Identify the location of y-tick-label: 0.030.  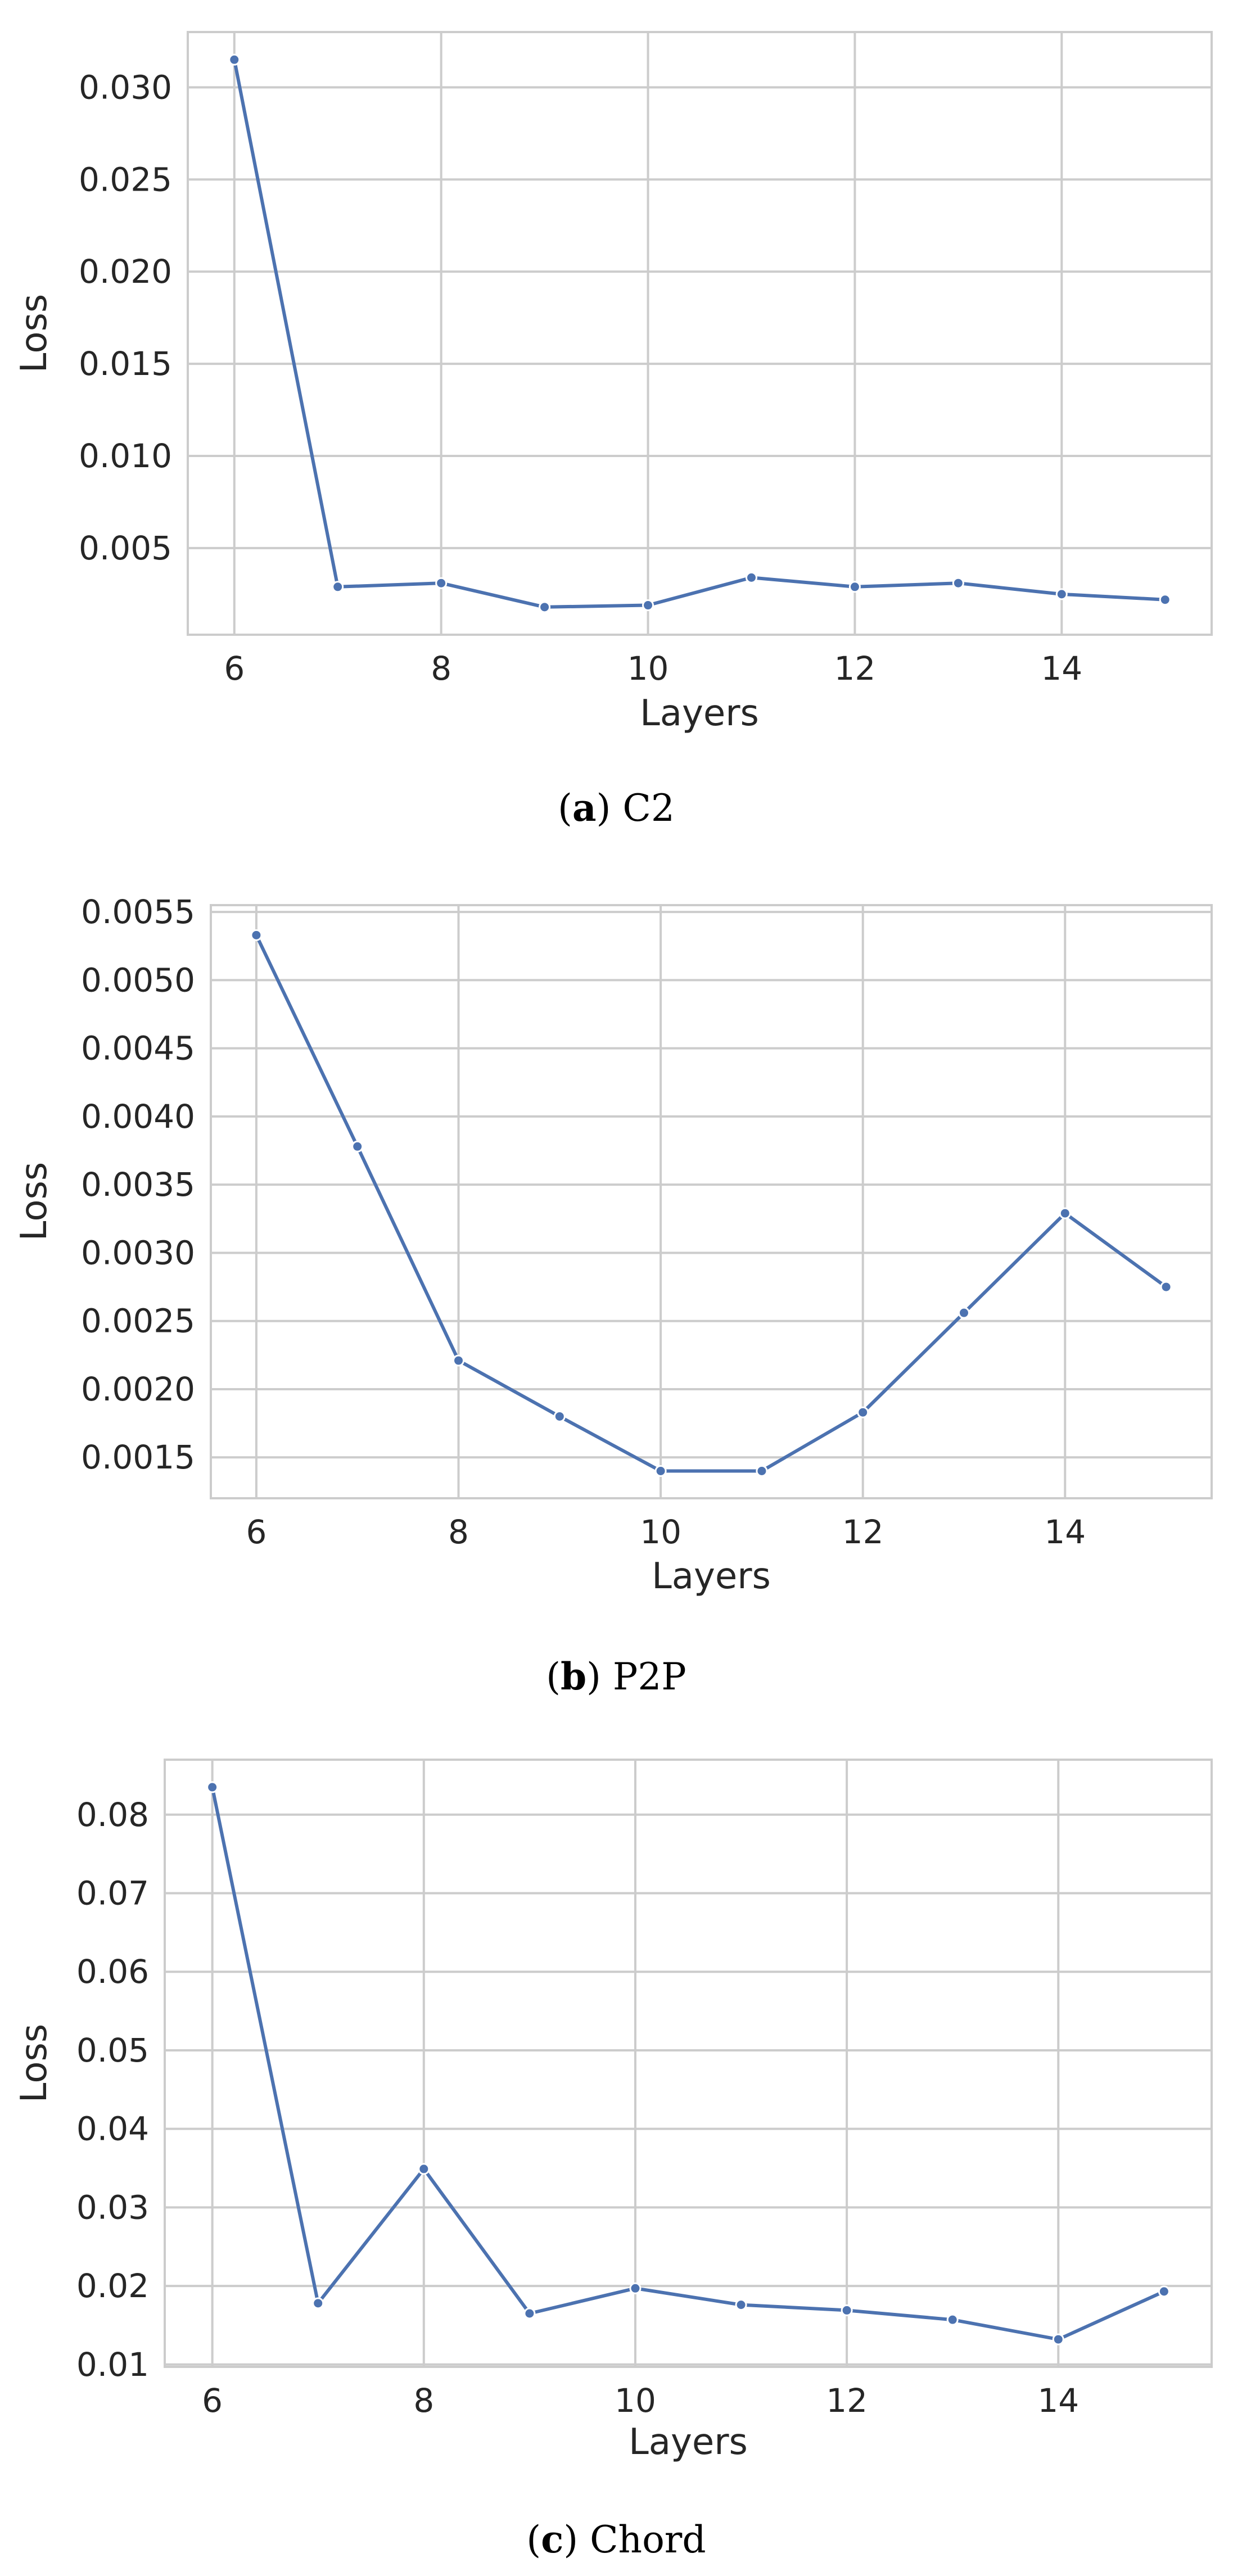
(125, 87).